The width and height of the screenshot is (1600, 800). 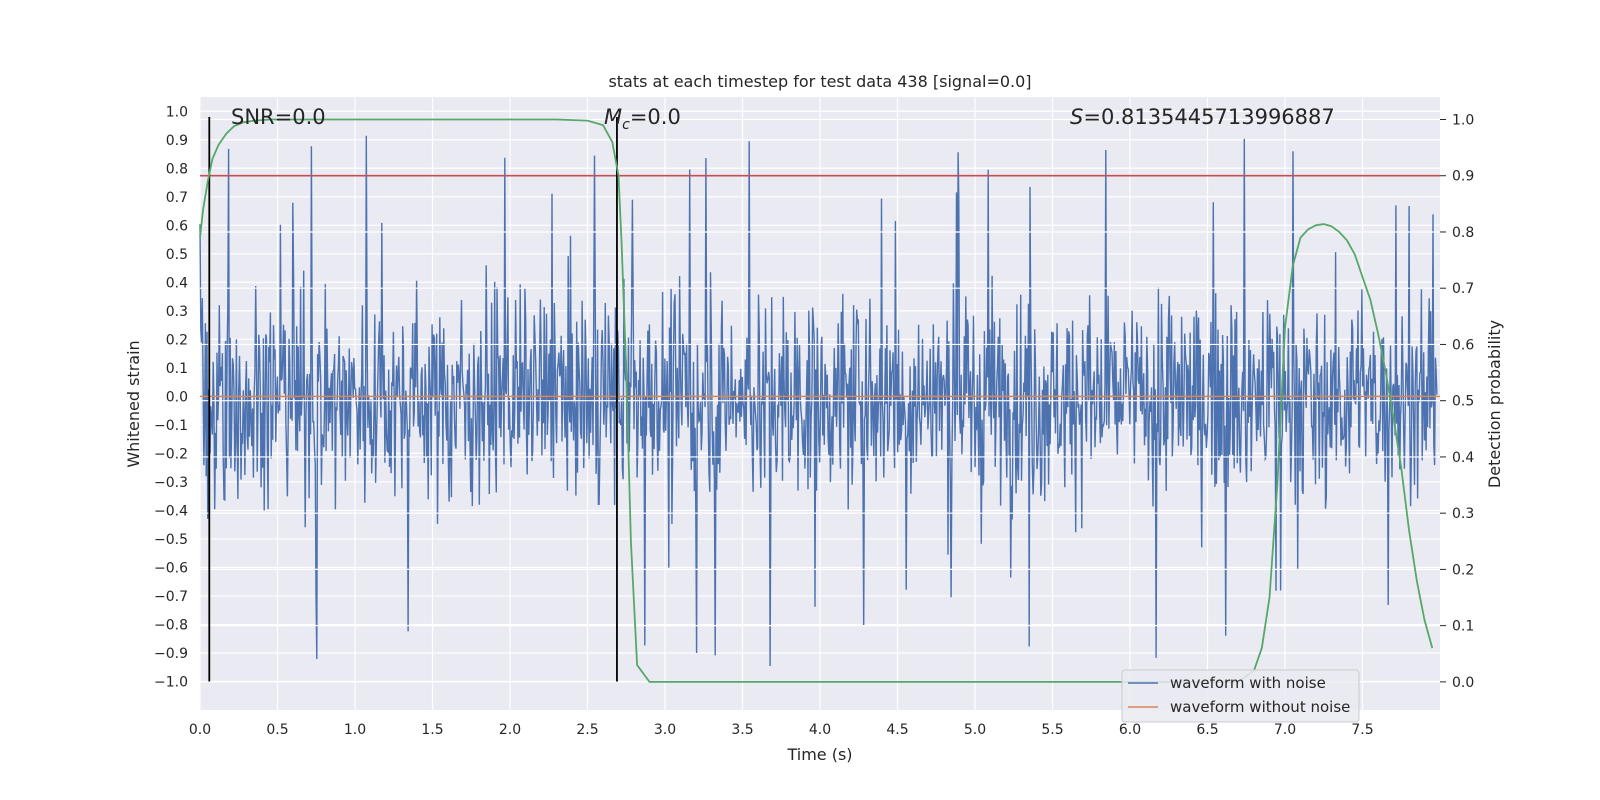 What do you see at coordinates (133, 403) in the screenshot?
I see `y-axis-label: Whitened strain` at bounding box center [133, 403].